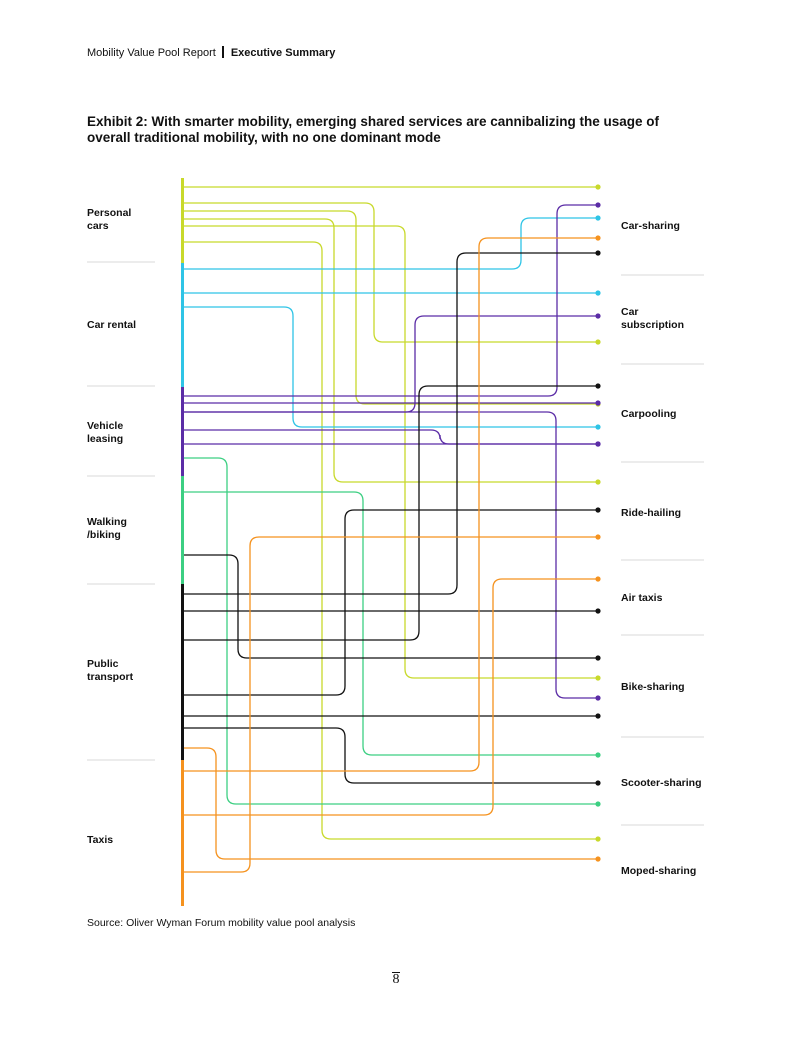 Image resolution: width=793 pixels, height=1056 pixels. What do you see at coordinates (390, 437) in the screenshot?
I see `flow-vehicle_leasing-to-scooter_sharing` at bounding box center [390, 437].